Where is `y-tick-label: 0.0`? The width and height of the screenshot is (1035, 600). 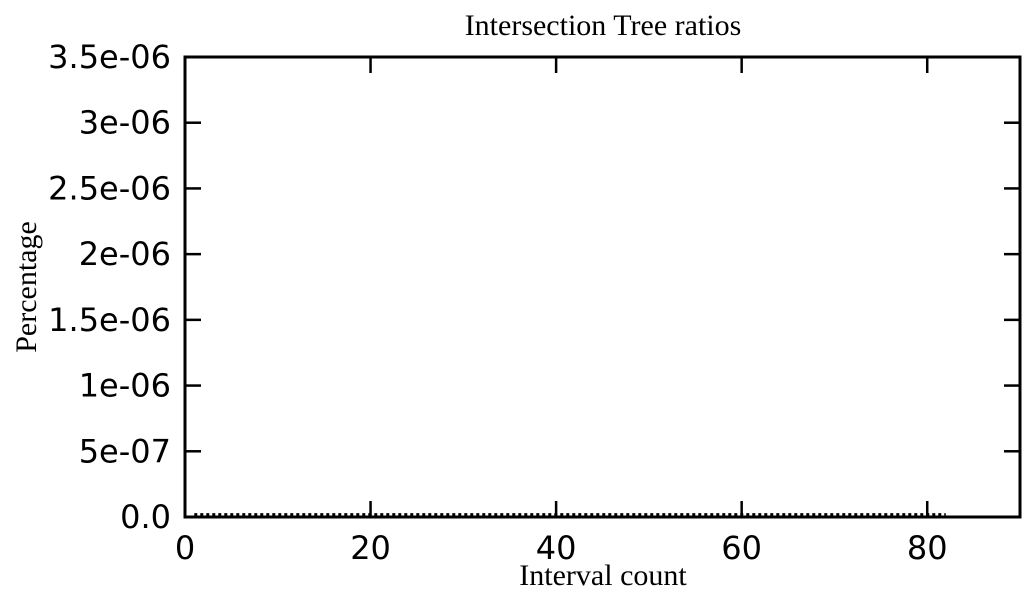
y-tick-label: 0.0 is located at coordinates (145, 517).